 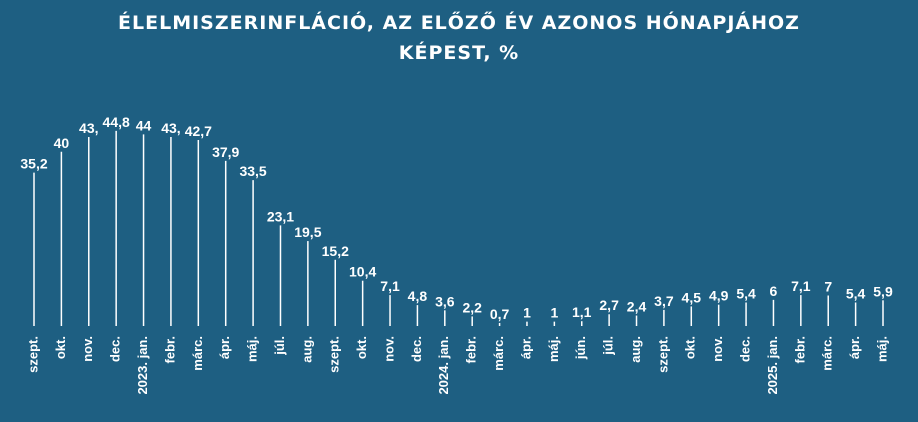 What do you see at coordinates (142, 365) in the screenshot?
I see `x-tick-label: 2023. jan.` at bounding box center [142, 365].